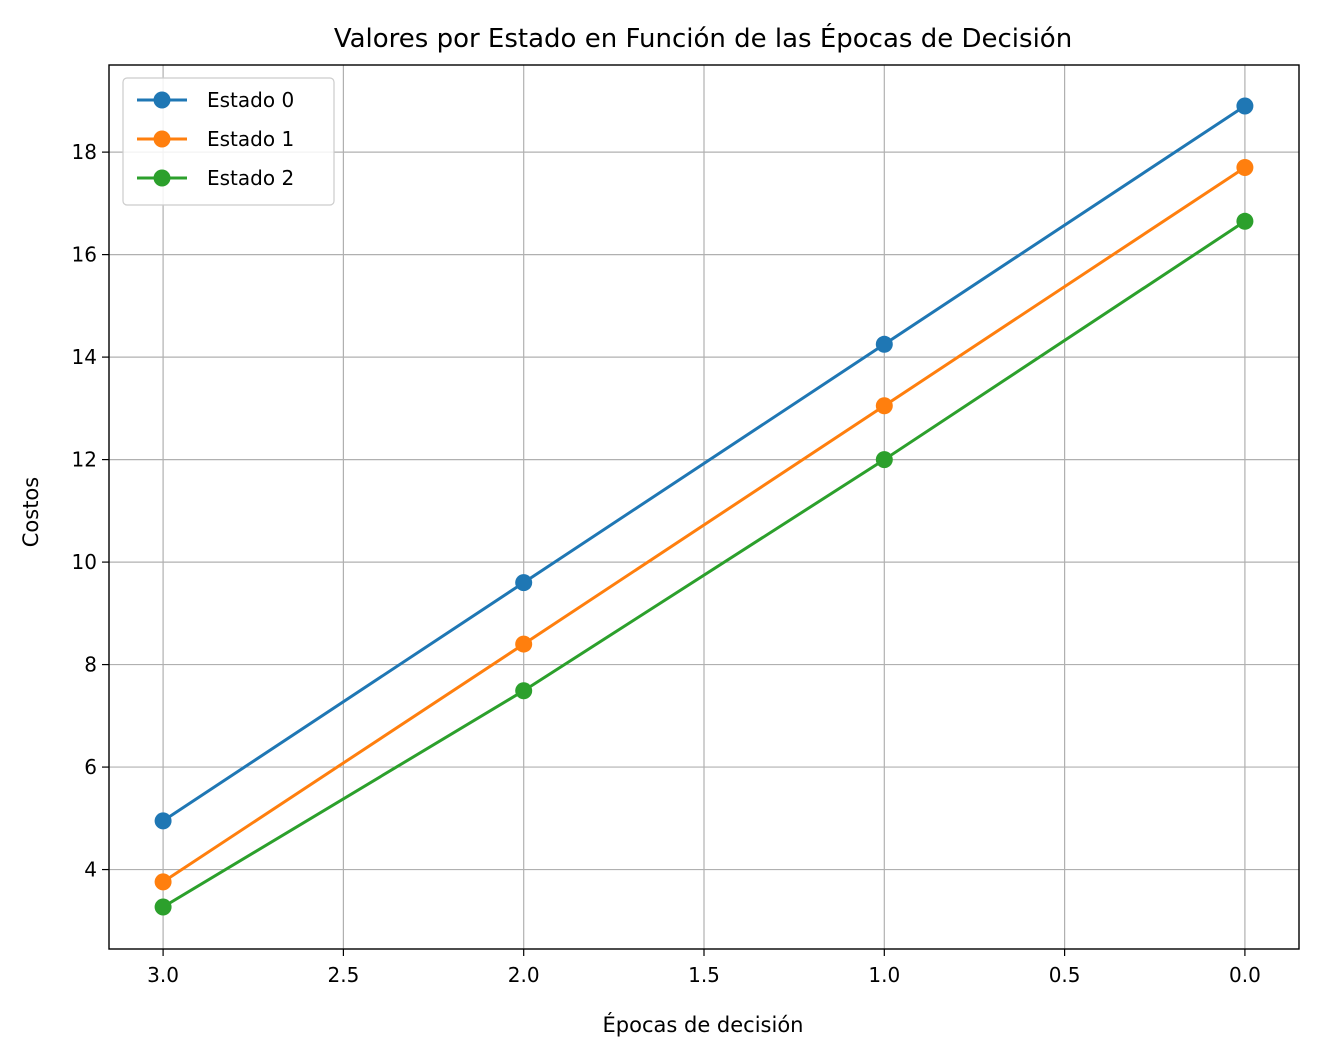  I want to click on y-tick-label: 4, so click(90, 870).